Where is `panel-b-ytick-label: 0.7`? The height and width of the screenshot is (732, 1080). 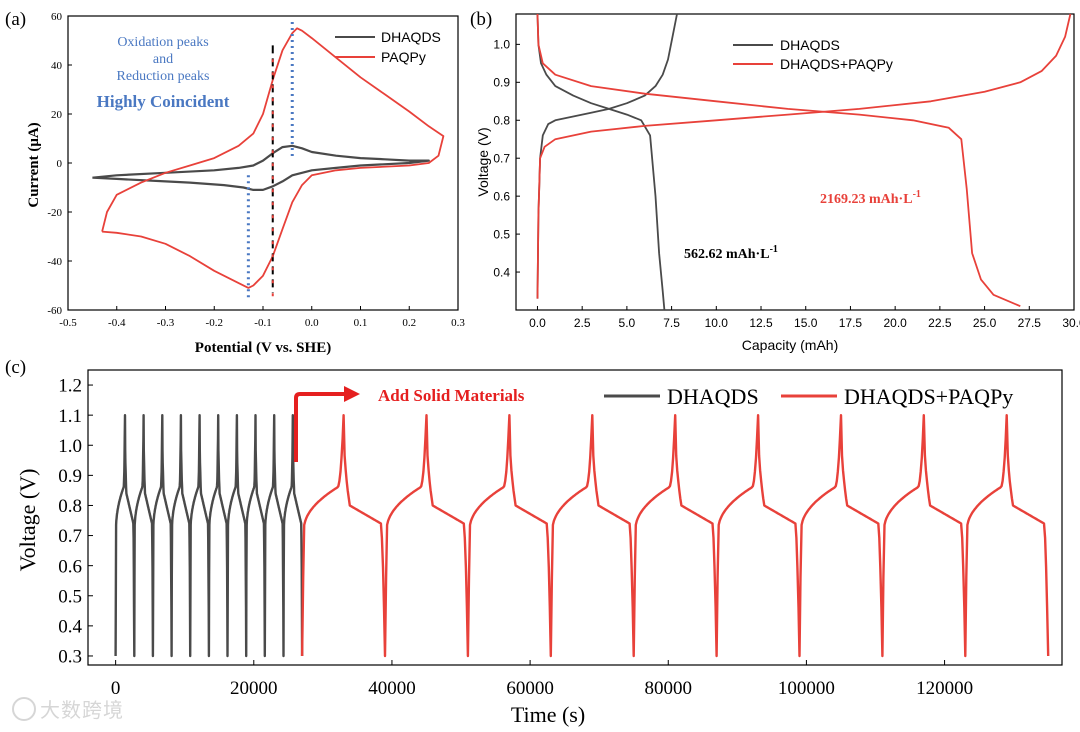 panel-b-ytick-label: 0.7 is located at coordinates (501, 158).